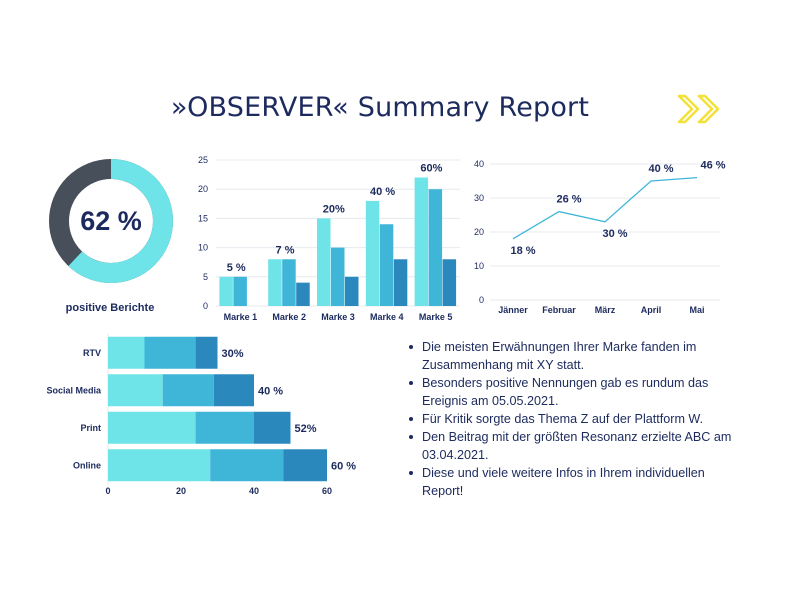 Image resolution: width=800 pixels, height=600 pixels. Describe the element at coordinates (74, 390) in the screenshot. I see `y-tick-label: Social Media` at that location.